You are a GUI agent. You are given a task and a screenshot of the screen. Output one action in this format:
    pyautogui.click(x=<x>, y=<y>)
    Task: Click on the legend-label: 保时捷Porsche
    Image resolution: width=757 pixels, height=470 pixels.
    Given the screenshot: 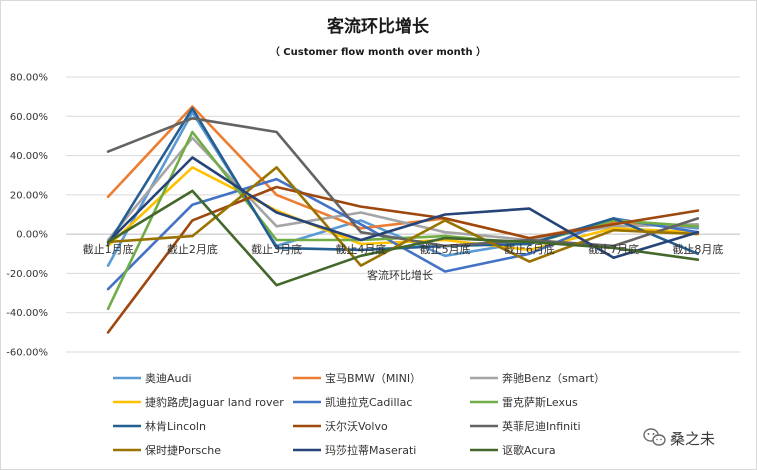 What is the action you would take?
    pyautogui.click(x=183, y=450)
    